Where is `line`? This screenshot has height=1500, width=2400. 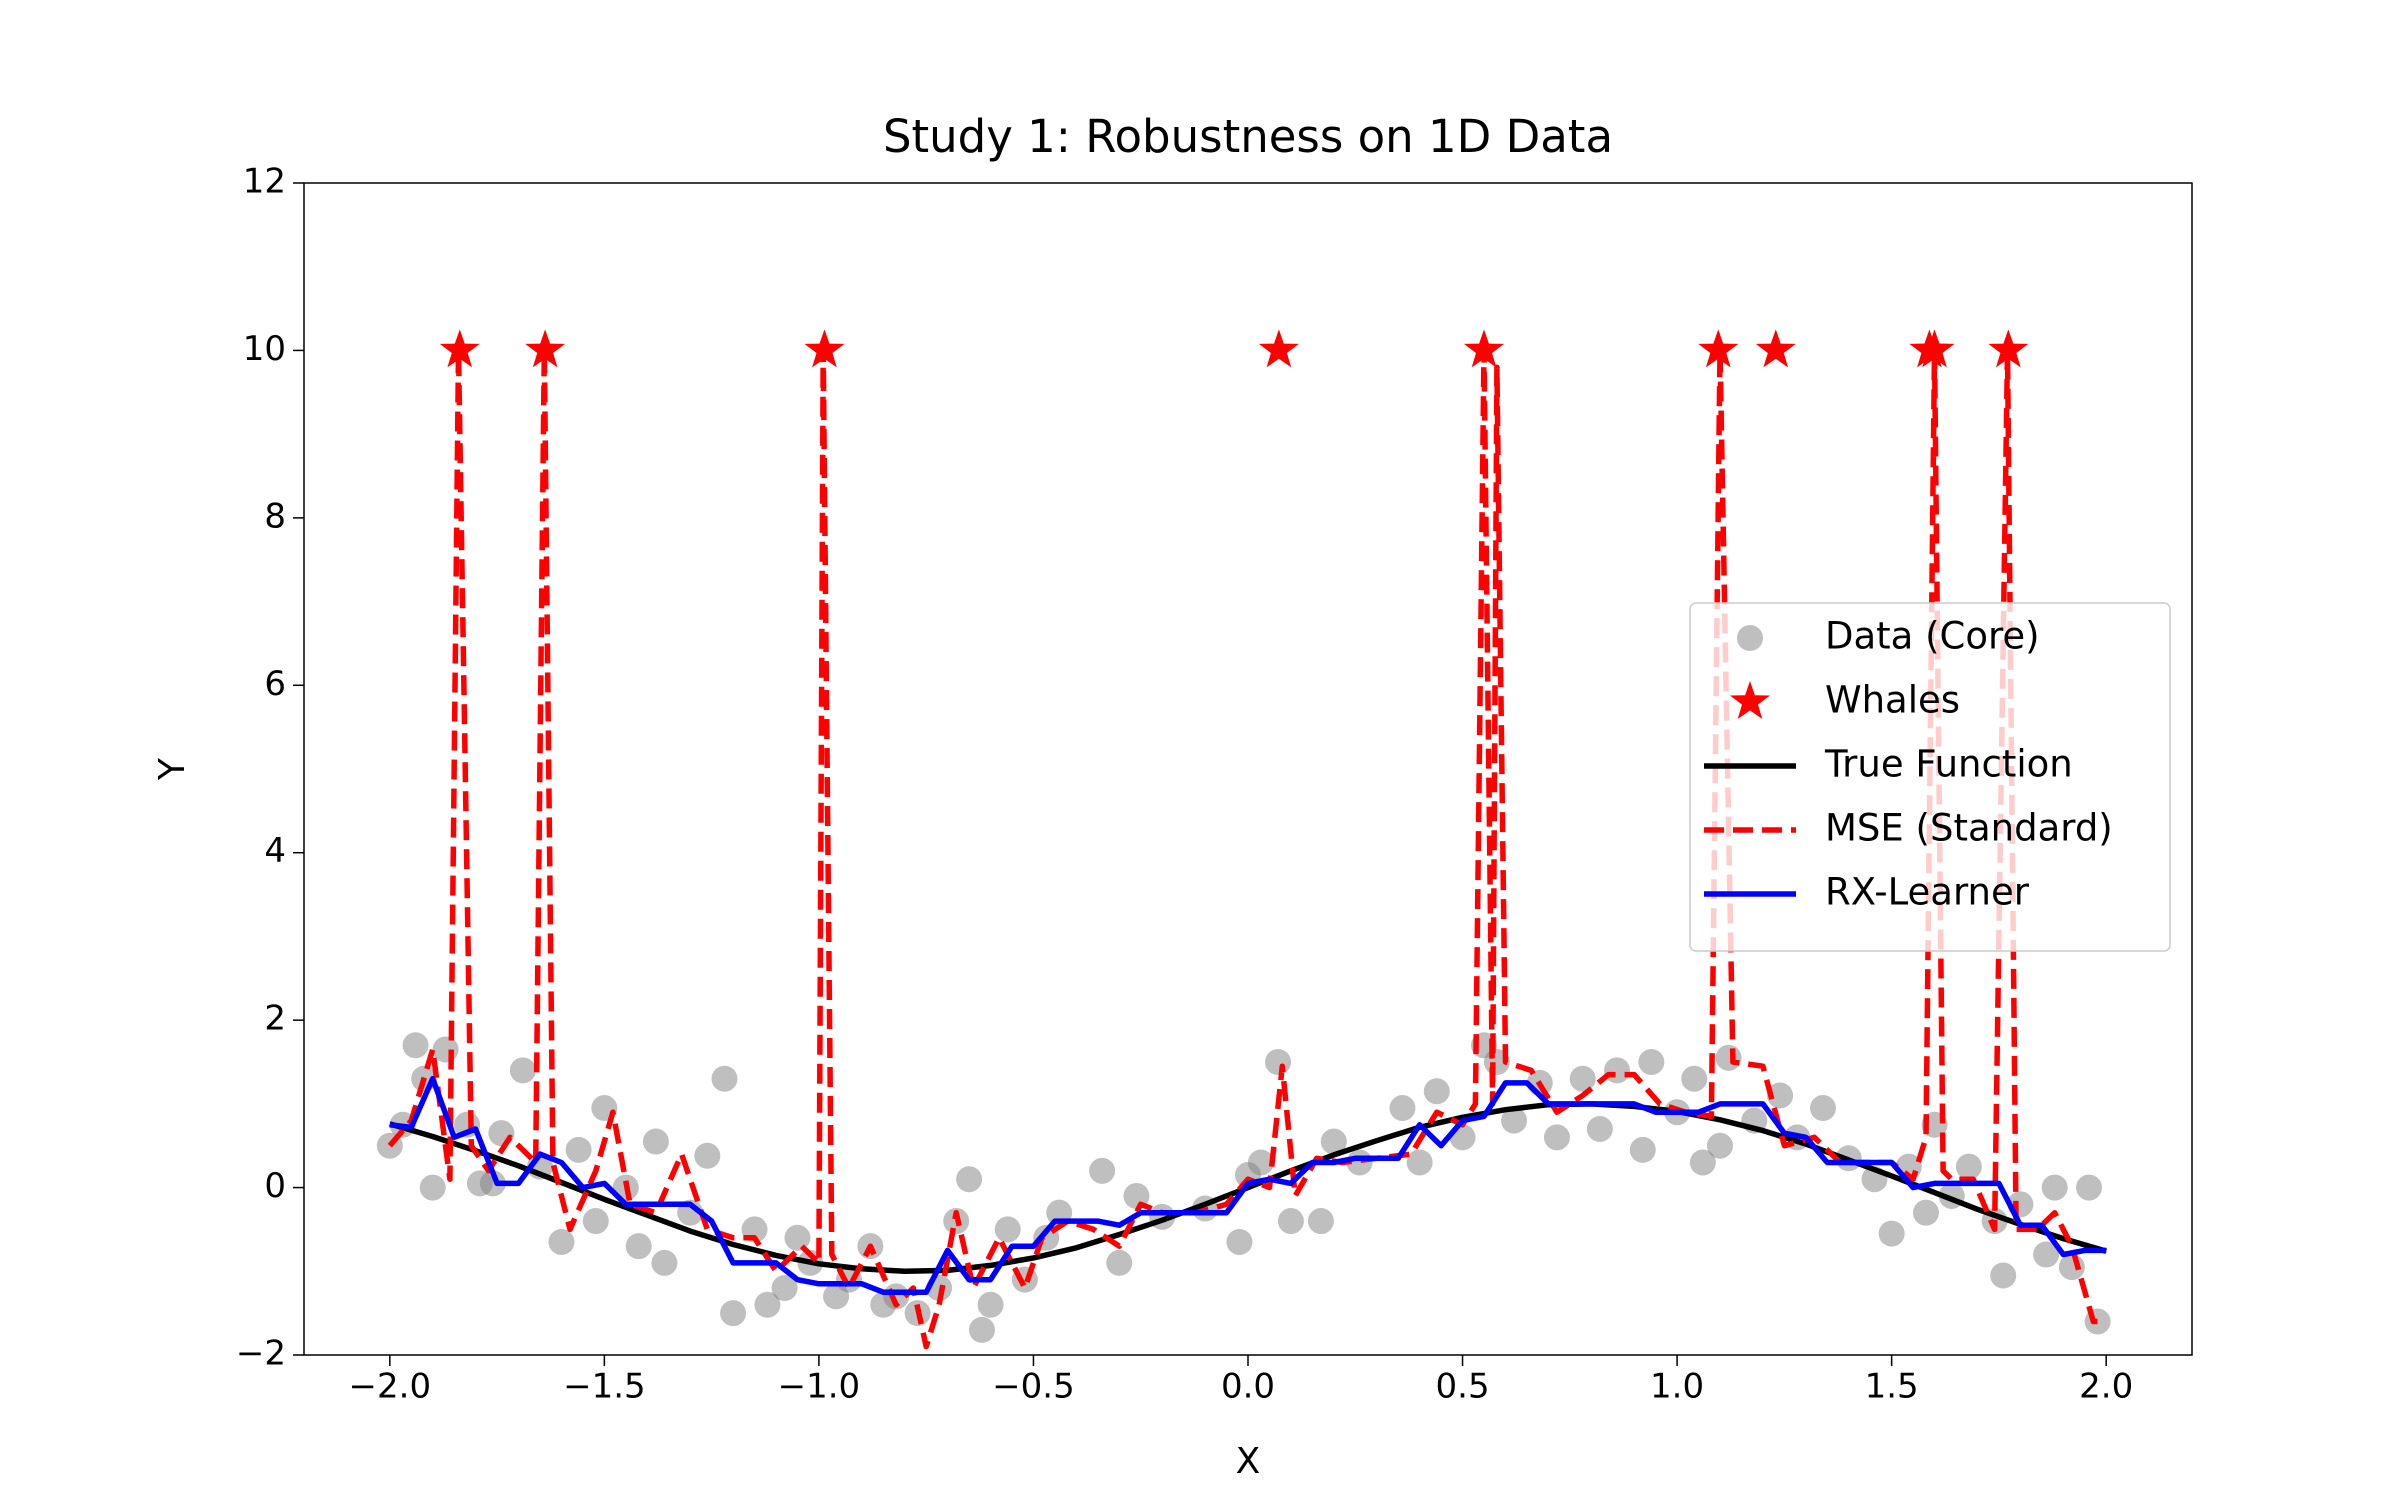 line is located at coordinates (1248, 1185).